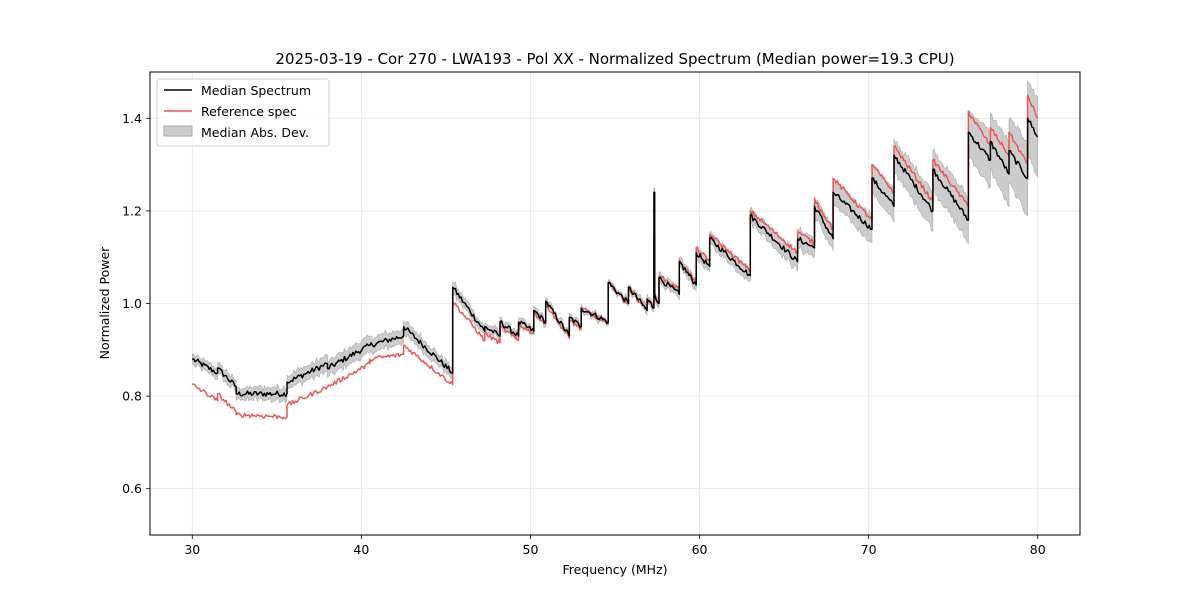 The image size is (1200, 600). What do you see at coordinates (614, 569) in the screenshot?
I see `x-axis-label: Frequency (MHz)` at bounding box center [614, 569].